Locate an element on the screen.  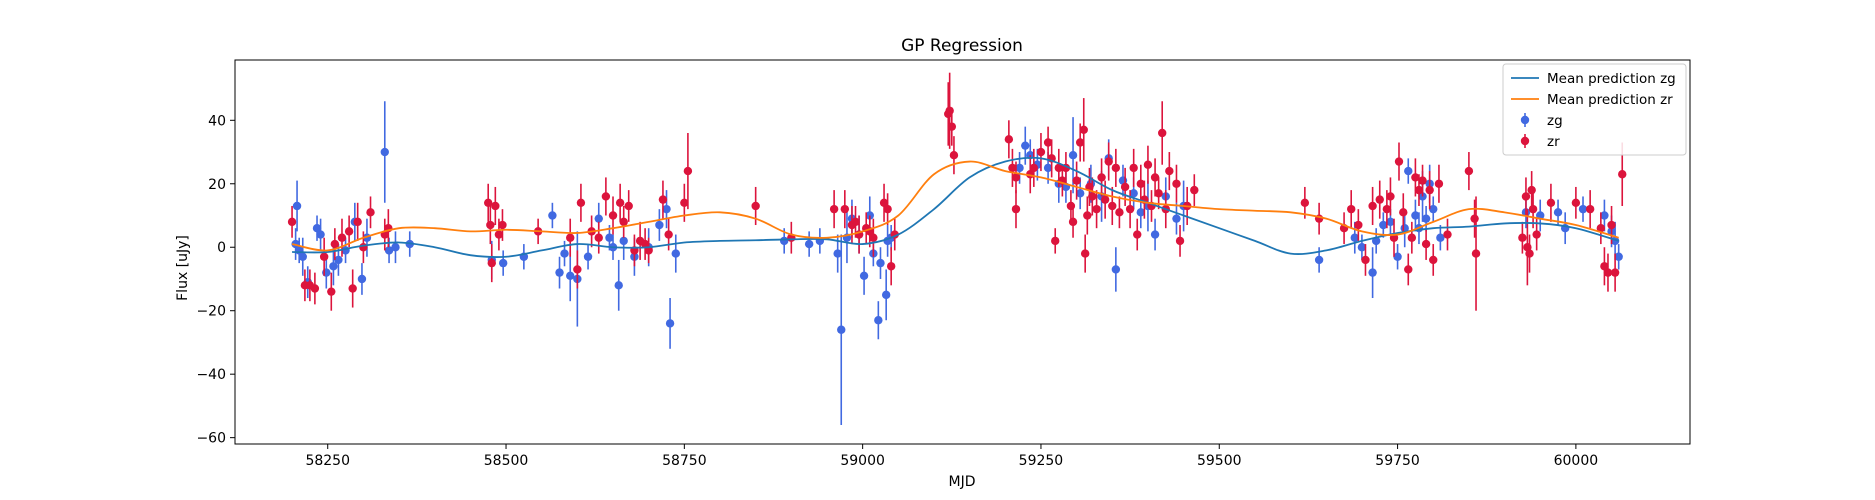
legend-item: Mean prediction zr is located at coordinates (1592, 100).